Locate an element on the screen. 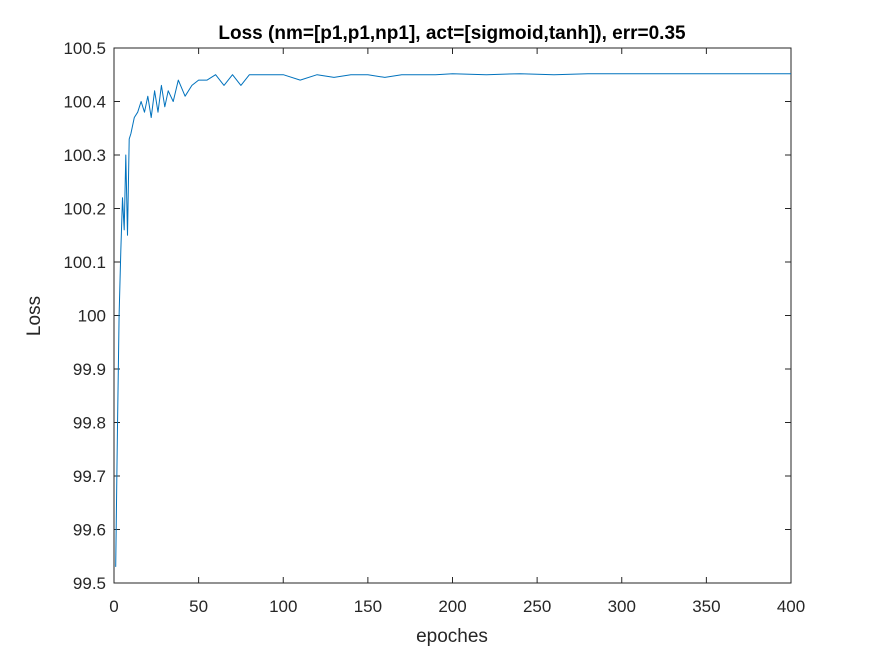 This screenshot has height=656, width=875. y-tick-label: 99.7 is located at coordinates (89, 476).